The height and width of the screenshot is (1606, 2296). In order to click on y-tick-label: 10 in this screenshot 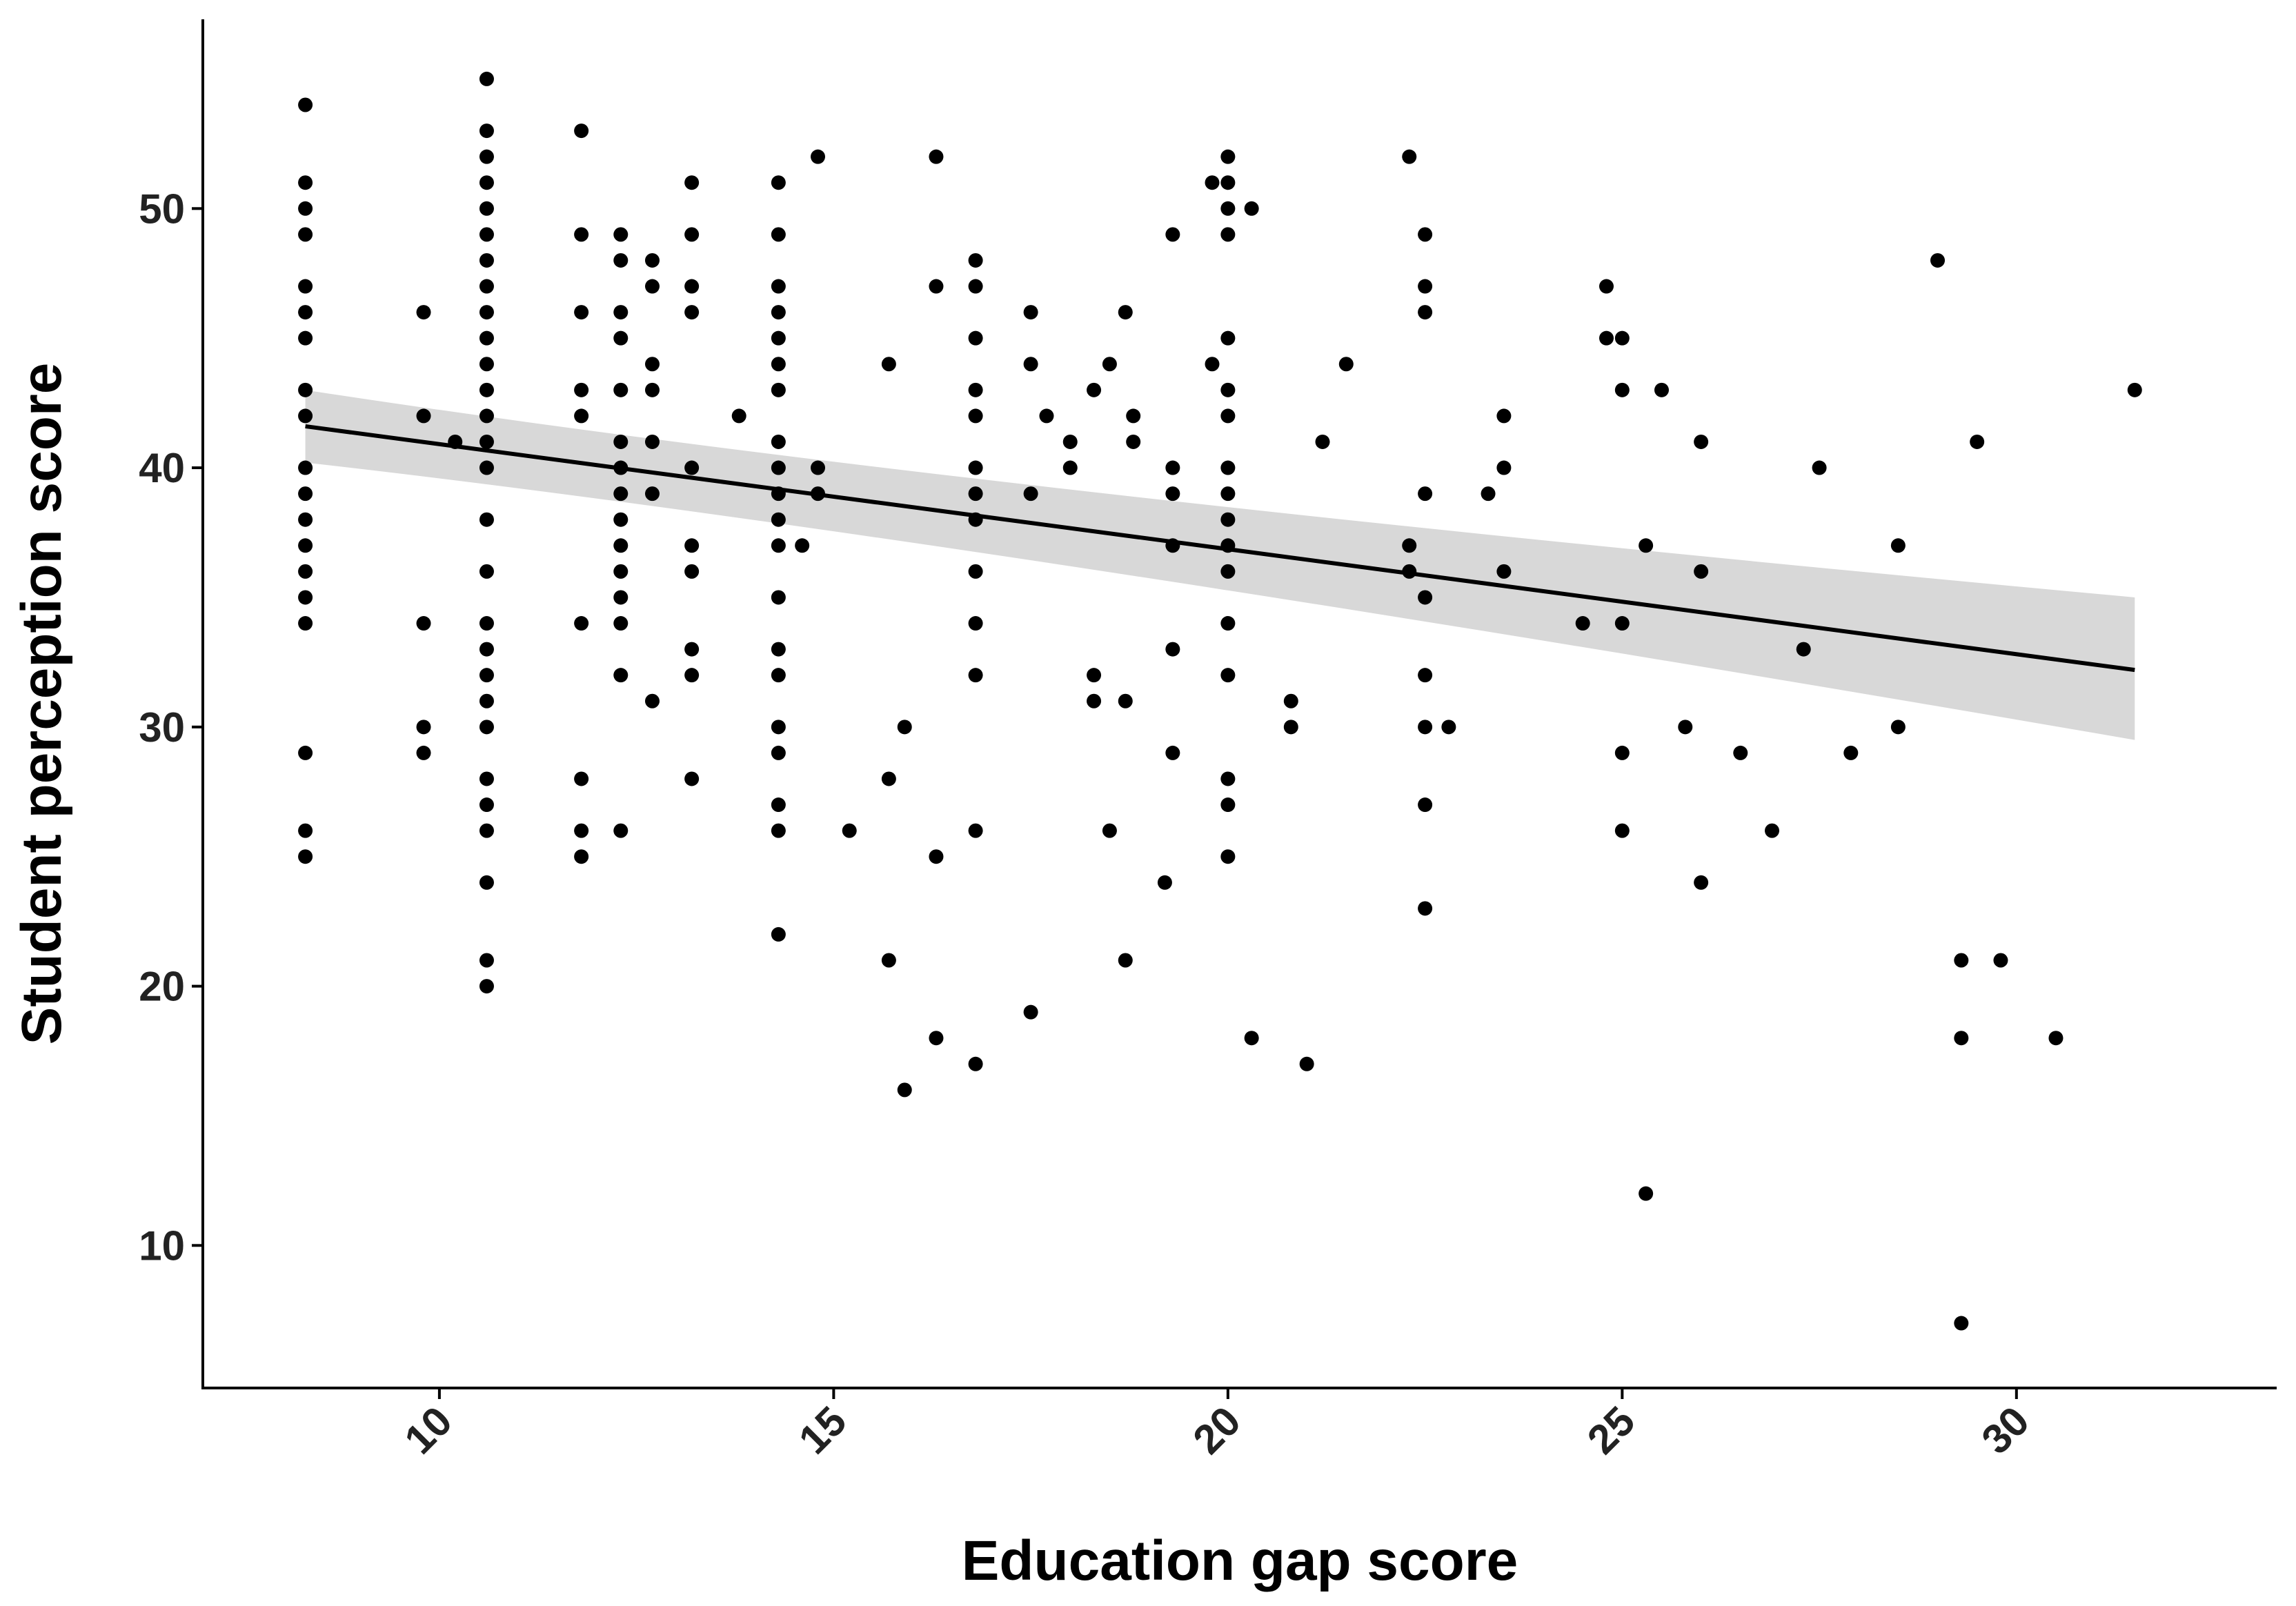, I will do `click(162, 1245)`.